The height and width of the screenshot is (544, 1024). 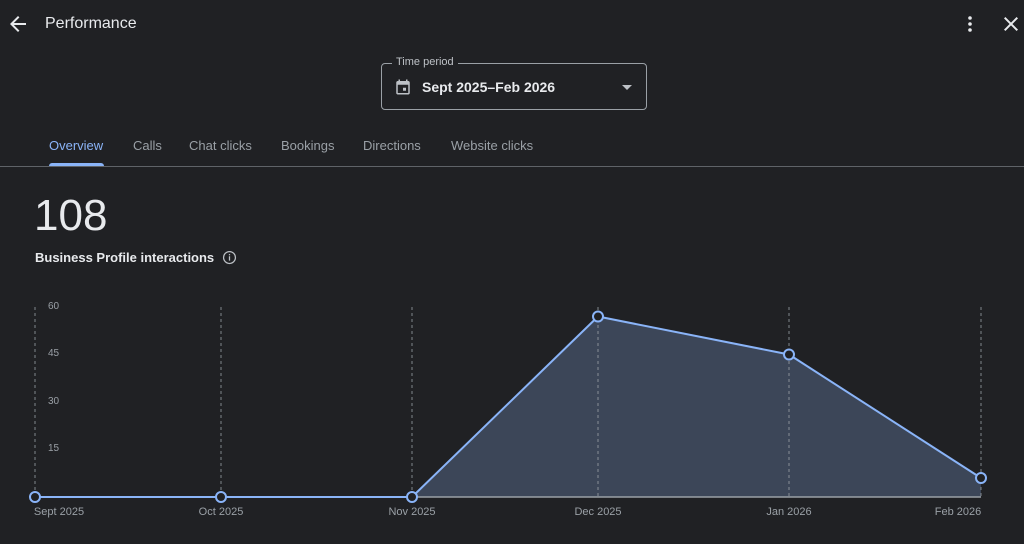 I want to click on tab-overview: Overview, so click(x=76, y=145).